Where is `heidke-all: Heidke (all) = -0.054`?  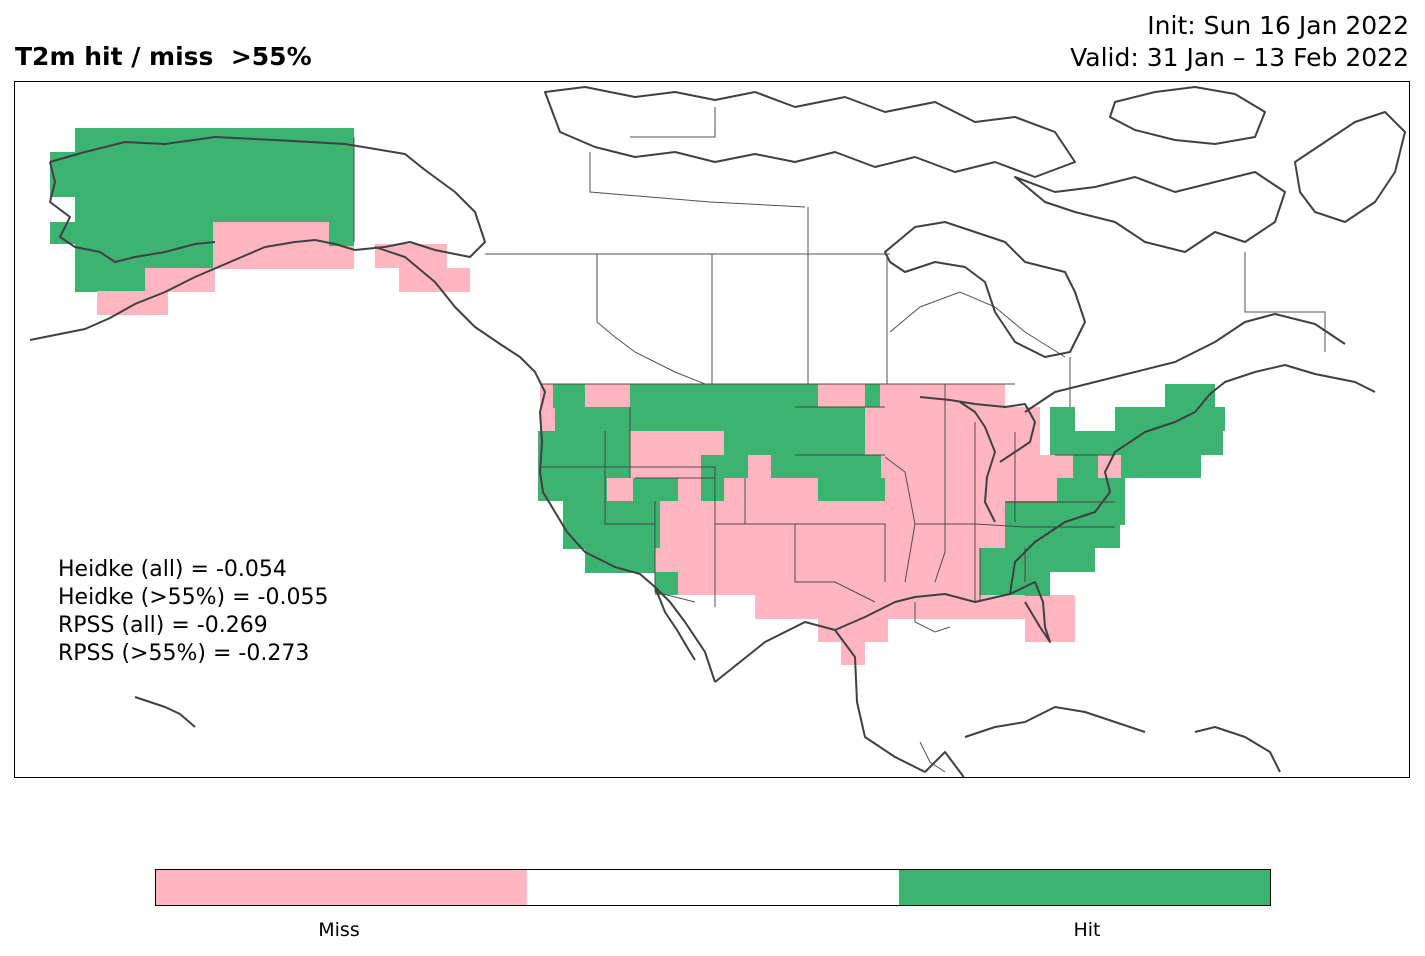
heidke-all: Heidke (all) = -0.054 is located at coordinates (172, 569).